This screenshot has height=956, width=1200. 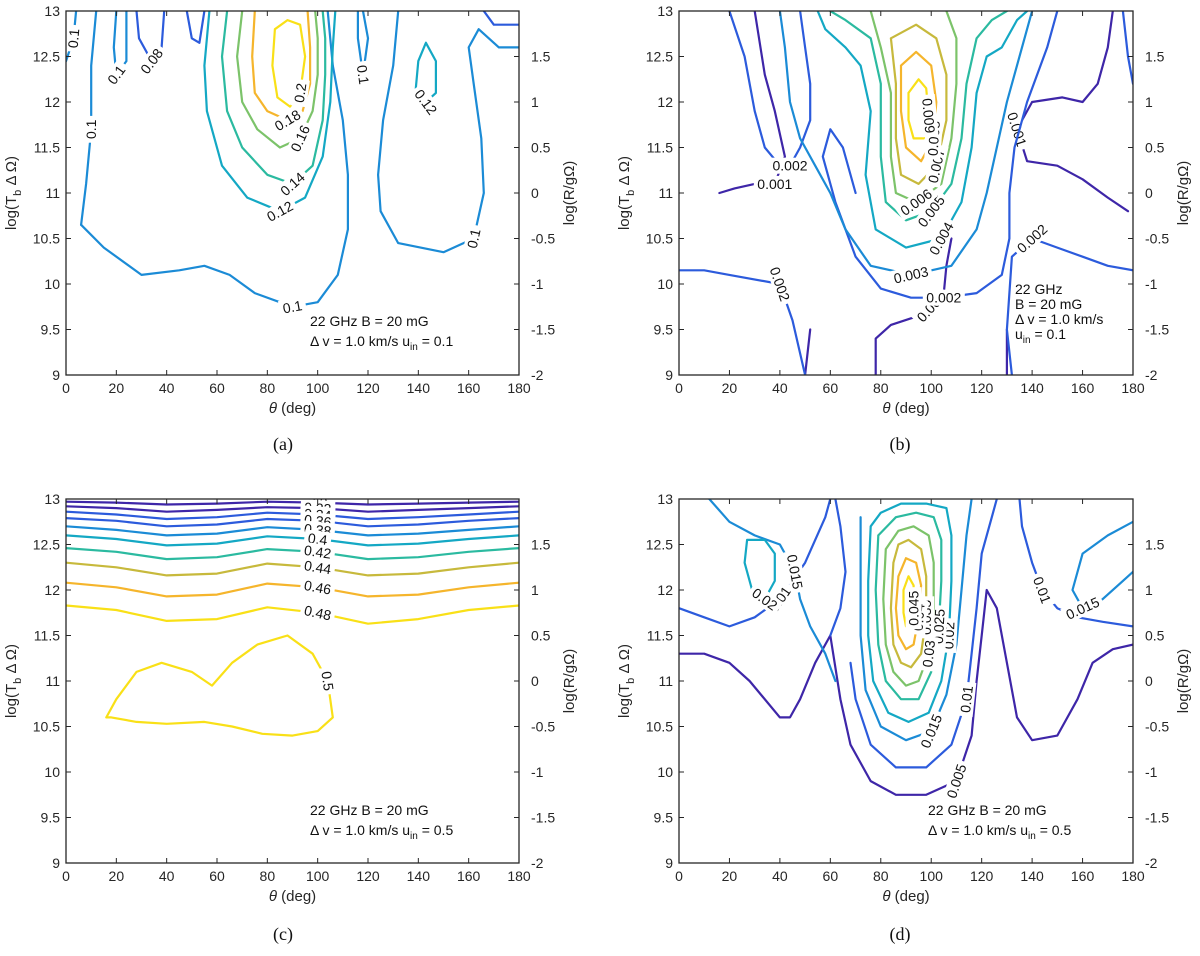 What do you see at coordinates (66, 388) in the screenshot?
I see `x-tick-label: 0` at bounding box center [66, 388].